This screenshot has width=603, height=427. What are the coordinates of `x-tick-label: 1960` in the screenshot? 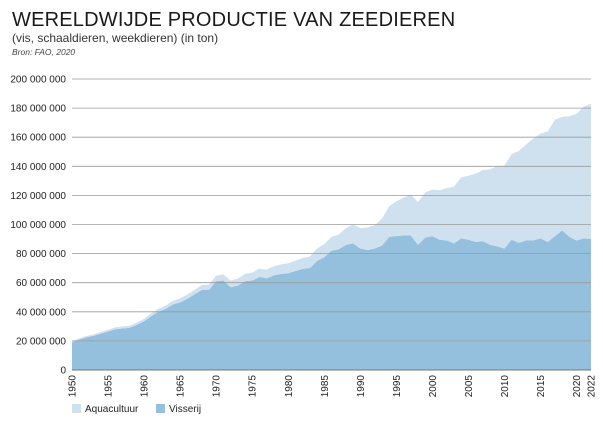 It's located at (145, 386).